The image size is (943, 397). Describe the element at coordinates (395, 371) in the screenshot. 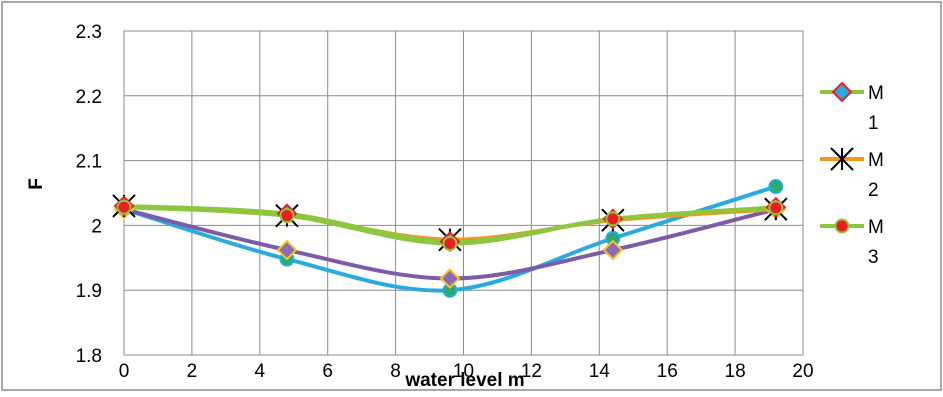

I see `x-tick-label: 8` at that location.